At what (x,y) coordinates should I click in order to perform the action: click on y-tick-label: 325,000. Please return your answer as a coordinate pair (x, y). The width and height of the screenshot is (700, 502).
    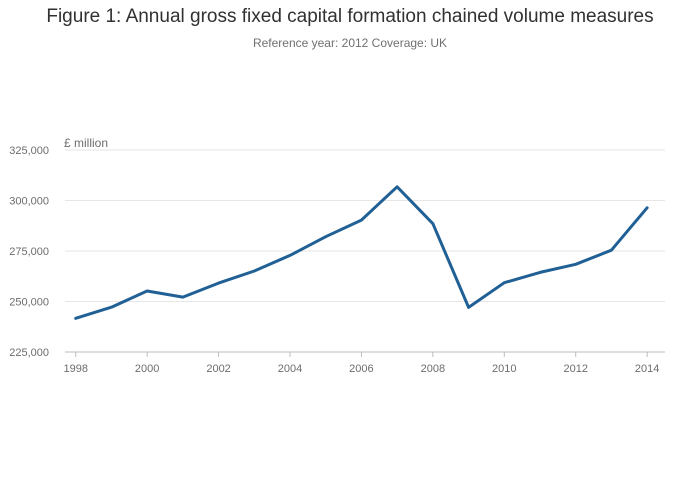
    Looking at the image, I should click on (29, 151).